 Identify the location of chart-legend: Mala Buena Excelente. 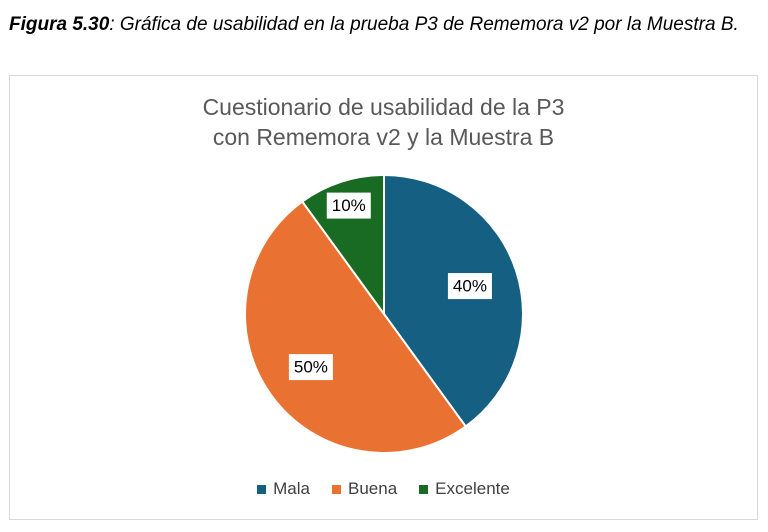
(383, 489).